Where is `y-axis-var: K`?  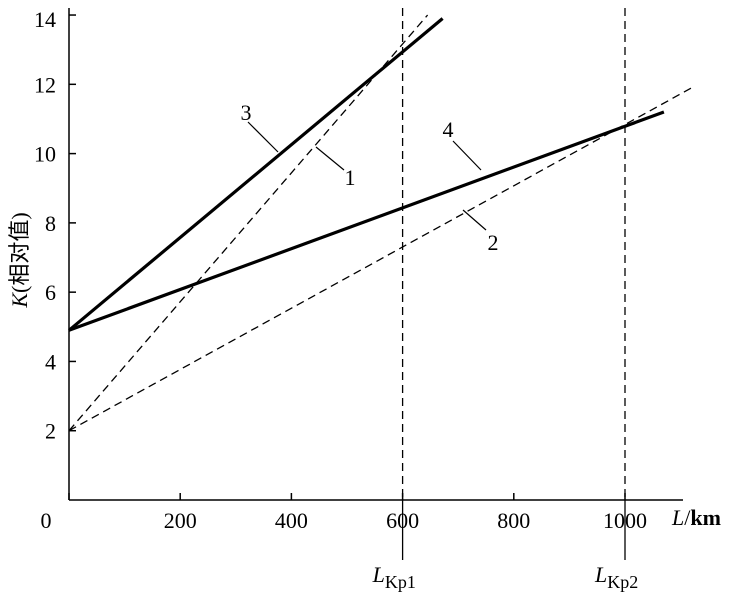
y-axis-var: K is located at coordinates (19, 300).